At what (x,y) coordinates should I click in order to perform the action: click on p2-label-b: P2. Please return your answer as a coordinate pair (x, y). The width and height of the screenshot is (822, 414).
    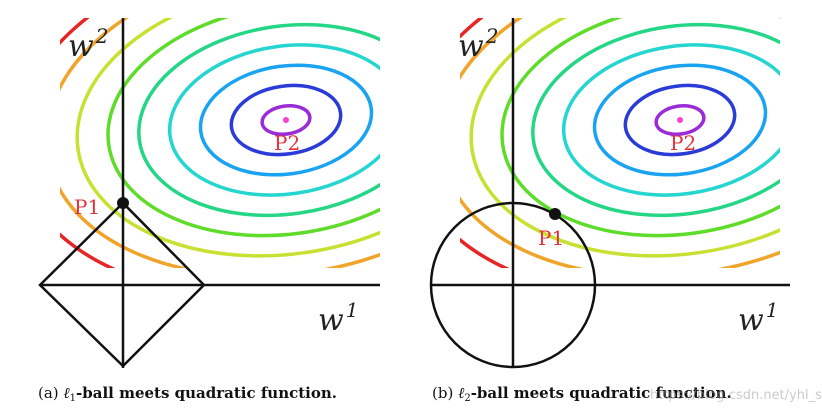
    Looking at the image, I should click on (683, 143).